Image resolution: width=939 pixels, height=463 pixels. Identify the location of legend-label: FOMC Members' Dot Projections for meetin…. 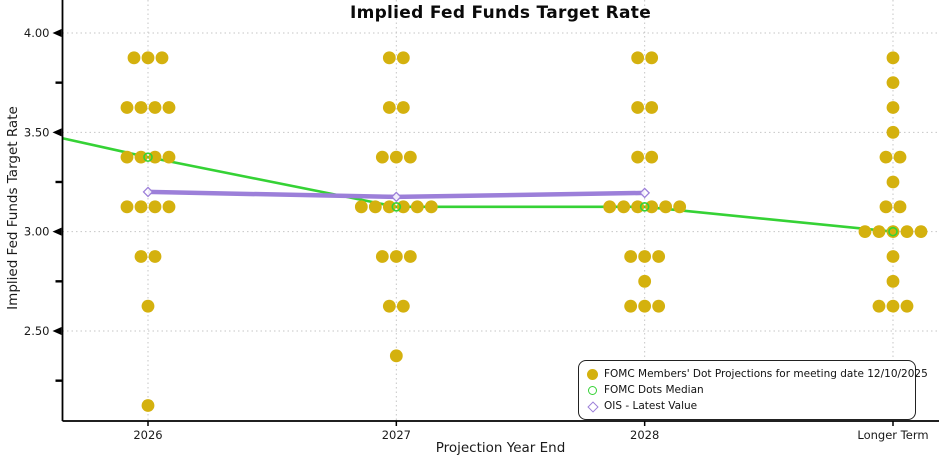
(766, 374).